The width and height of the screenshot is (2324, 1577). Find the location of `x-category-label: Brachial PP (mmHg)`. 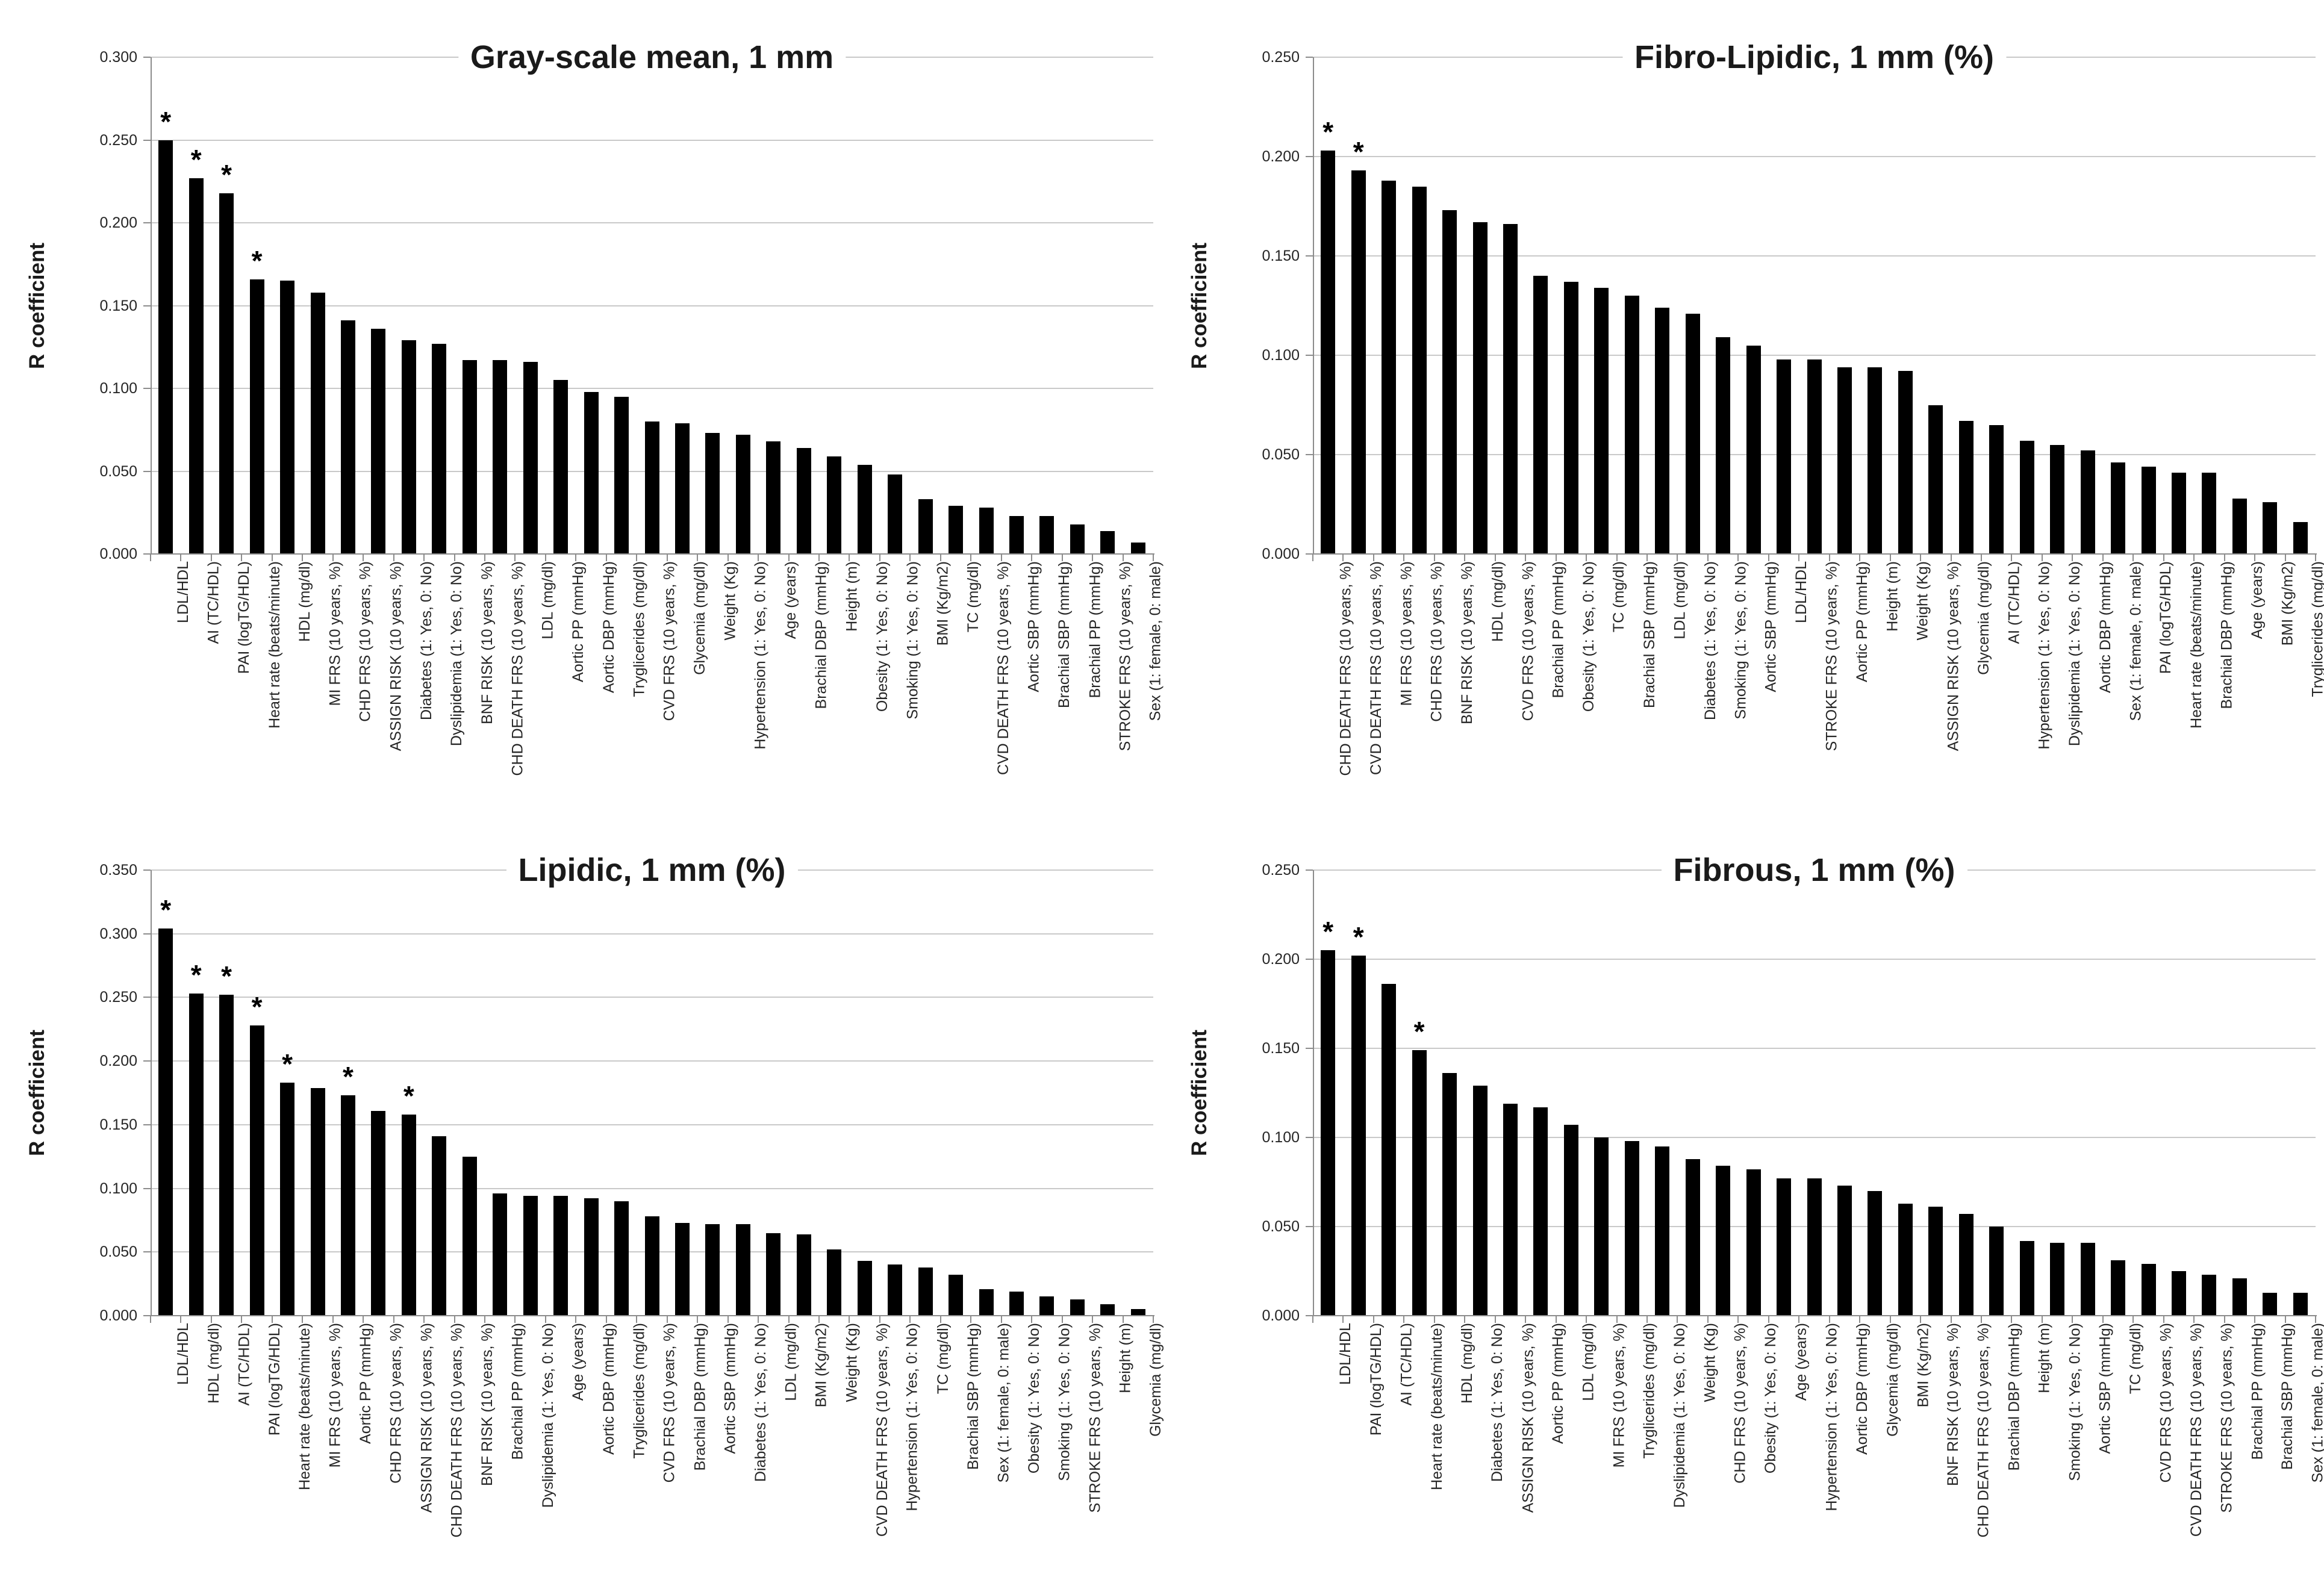

x-category-label: Brachial PP (mmHg) is located at coordinates (517, 1391).